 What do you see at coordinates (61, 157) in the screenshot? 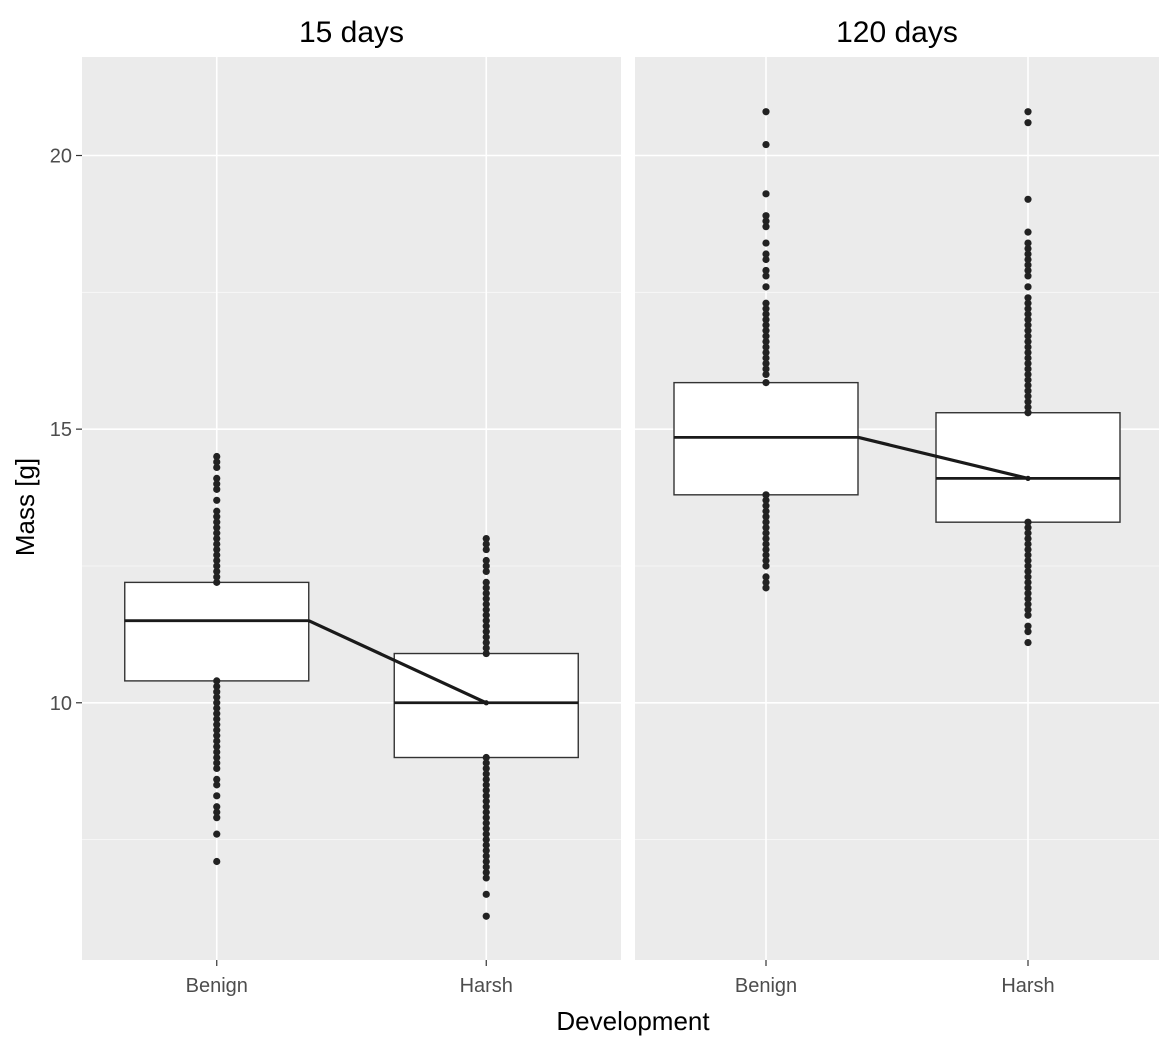
I see `y-tick-label: 20` at bounding box center [61, 157].